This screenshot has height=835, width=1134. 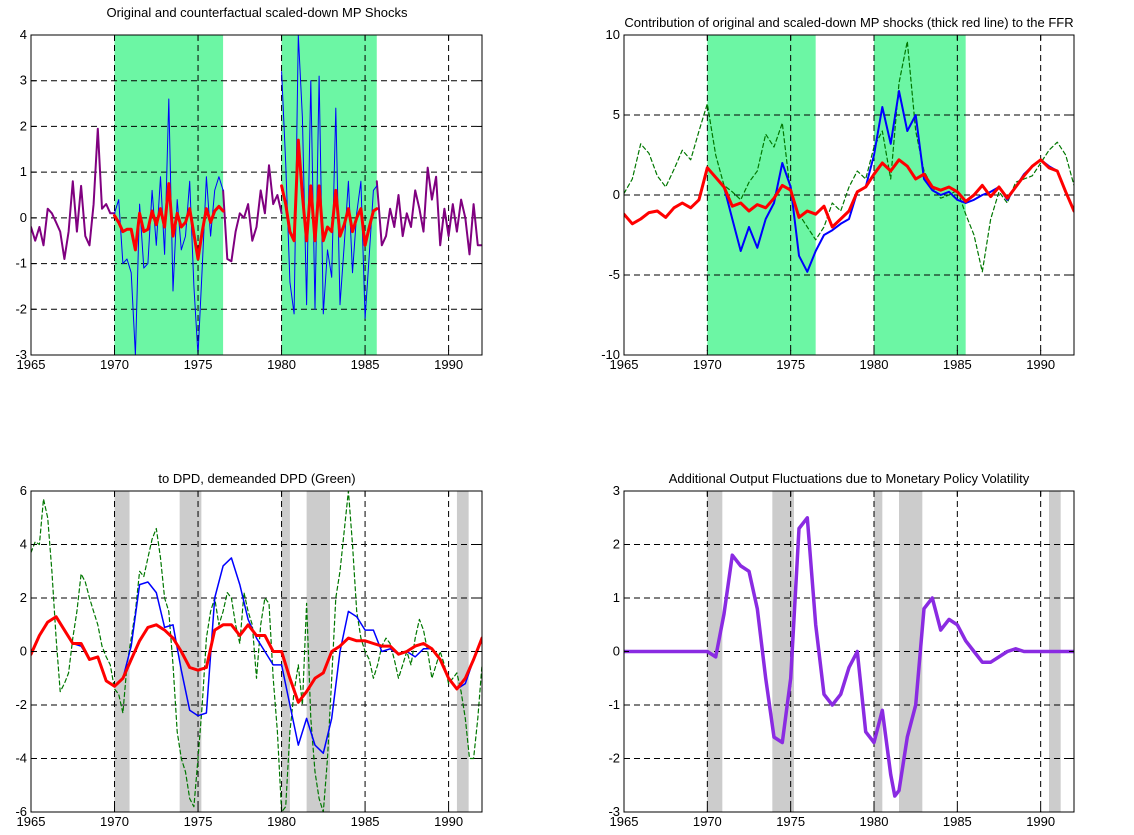 I want to click on y-tick-label: 10, so click(x=613, y=34).